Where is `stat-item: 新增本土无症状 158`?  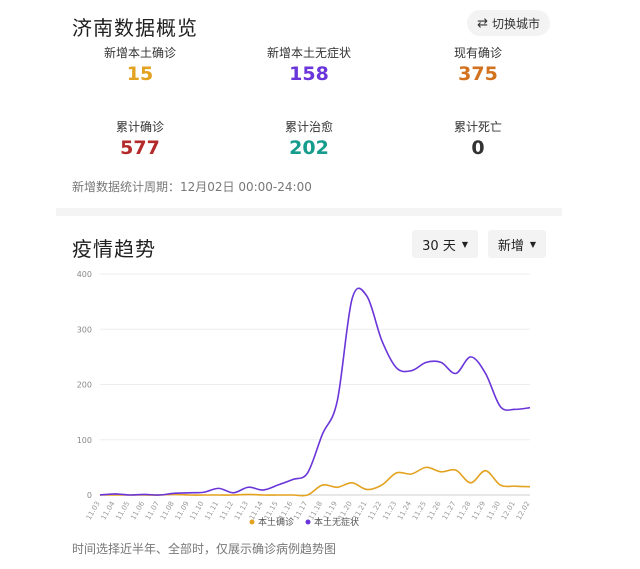 stat-item: 新增本土无症状 158 is located at coordinates (309, 64).